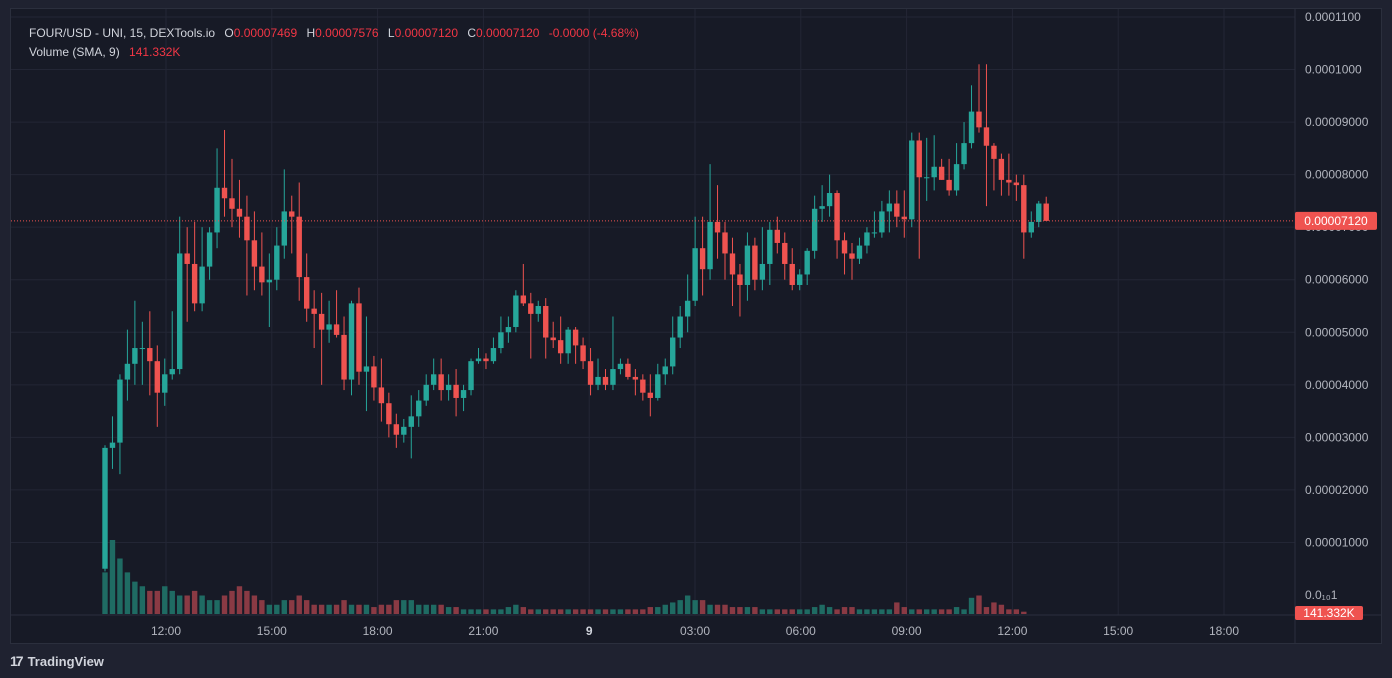 Image resolution: width=1392 pixels, height=678 pixels. I want to click on x-tick-label: 15:00, so click(272, 631).